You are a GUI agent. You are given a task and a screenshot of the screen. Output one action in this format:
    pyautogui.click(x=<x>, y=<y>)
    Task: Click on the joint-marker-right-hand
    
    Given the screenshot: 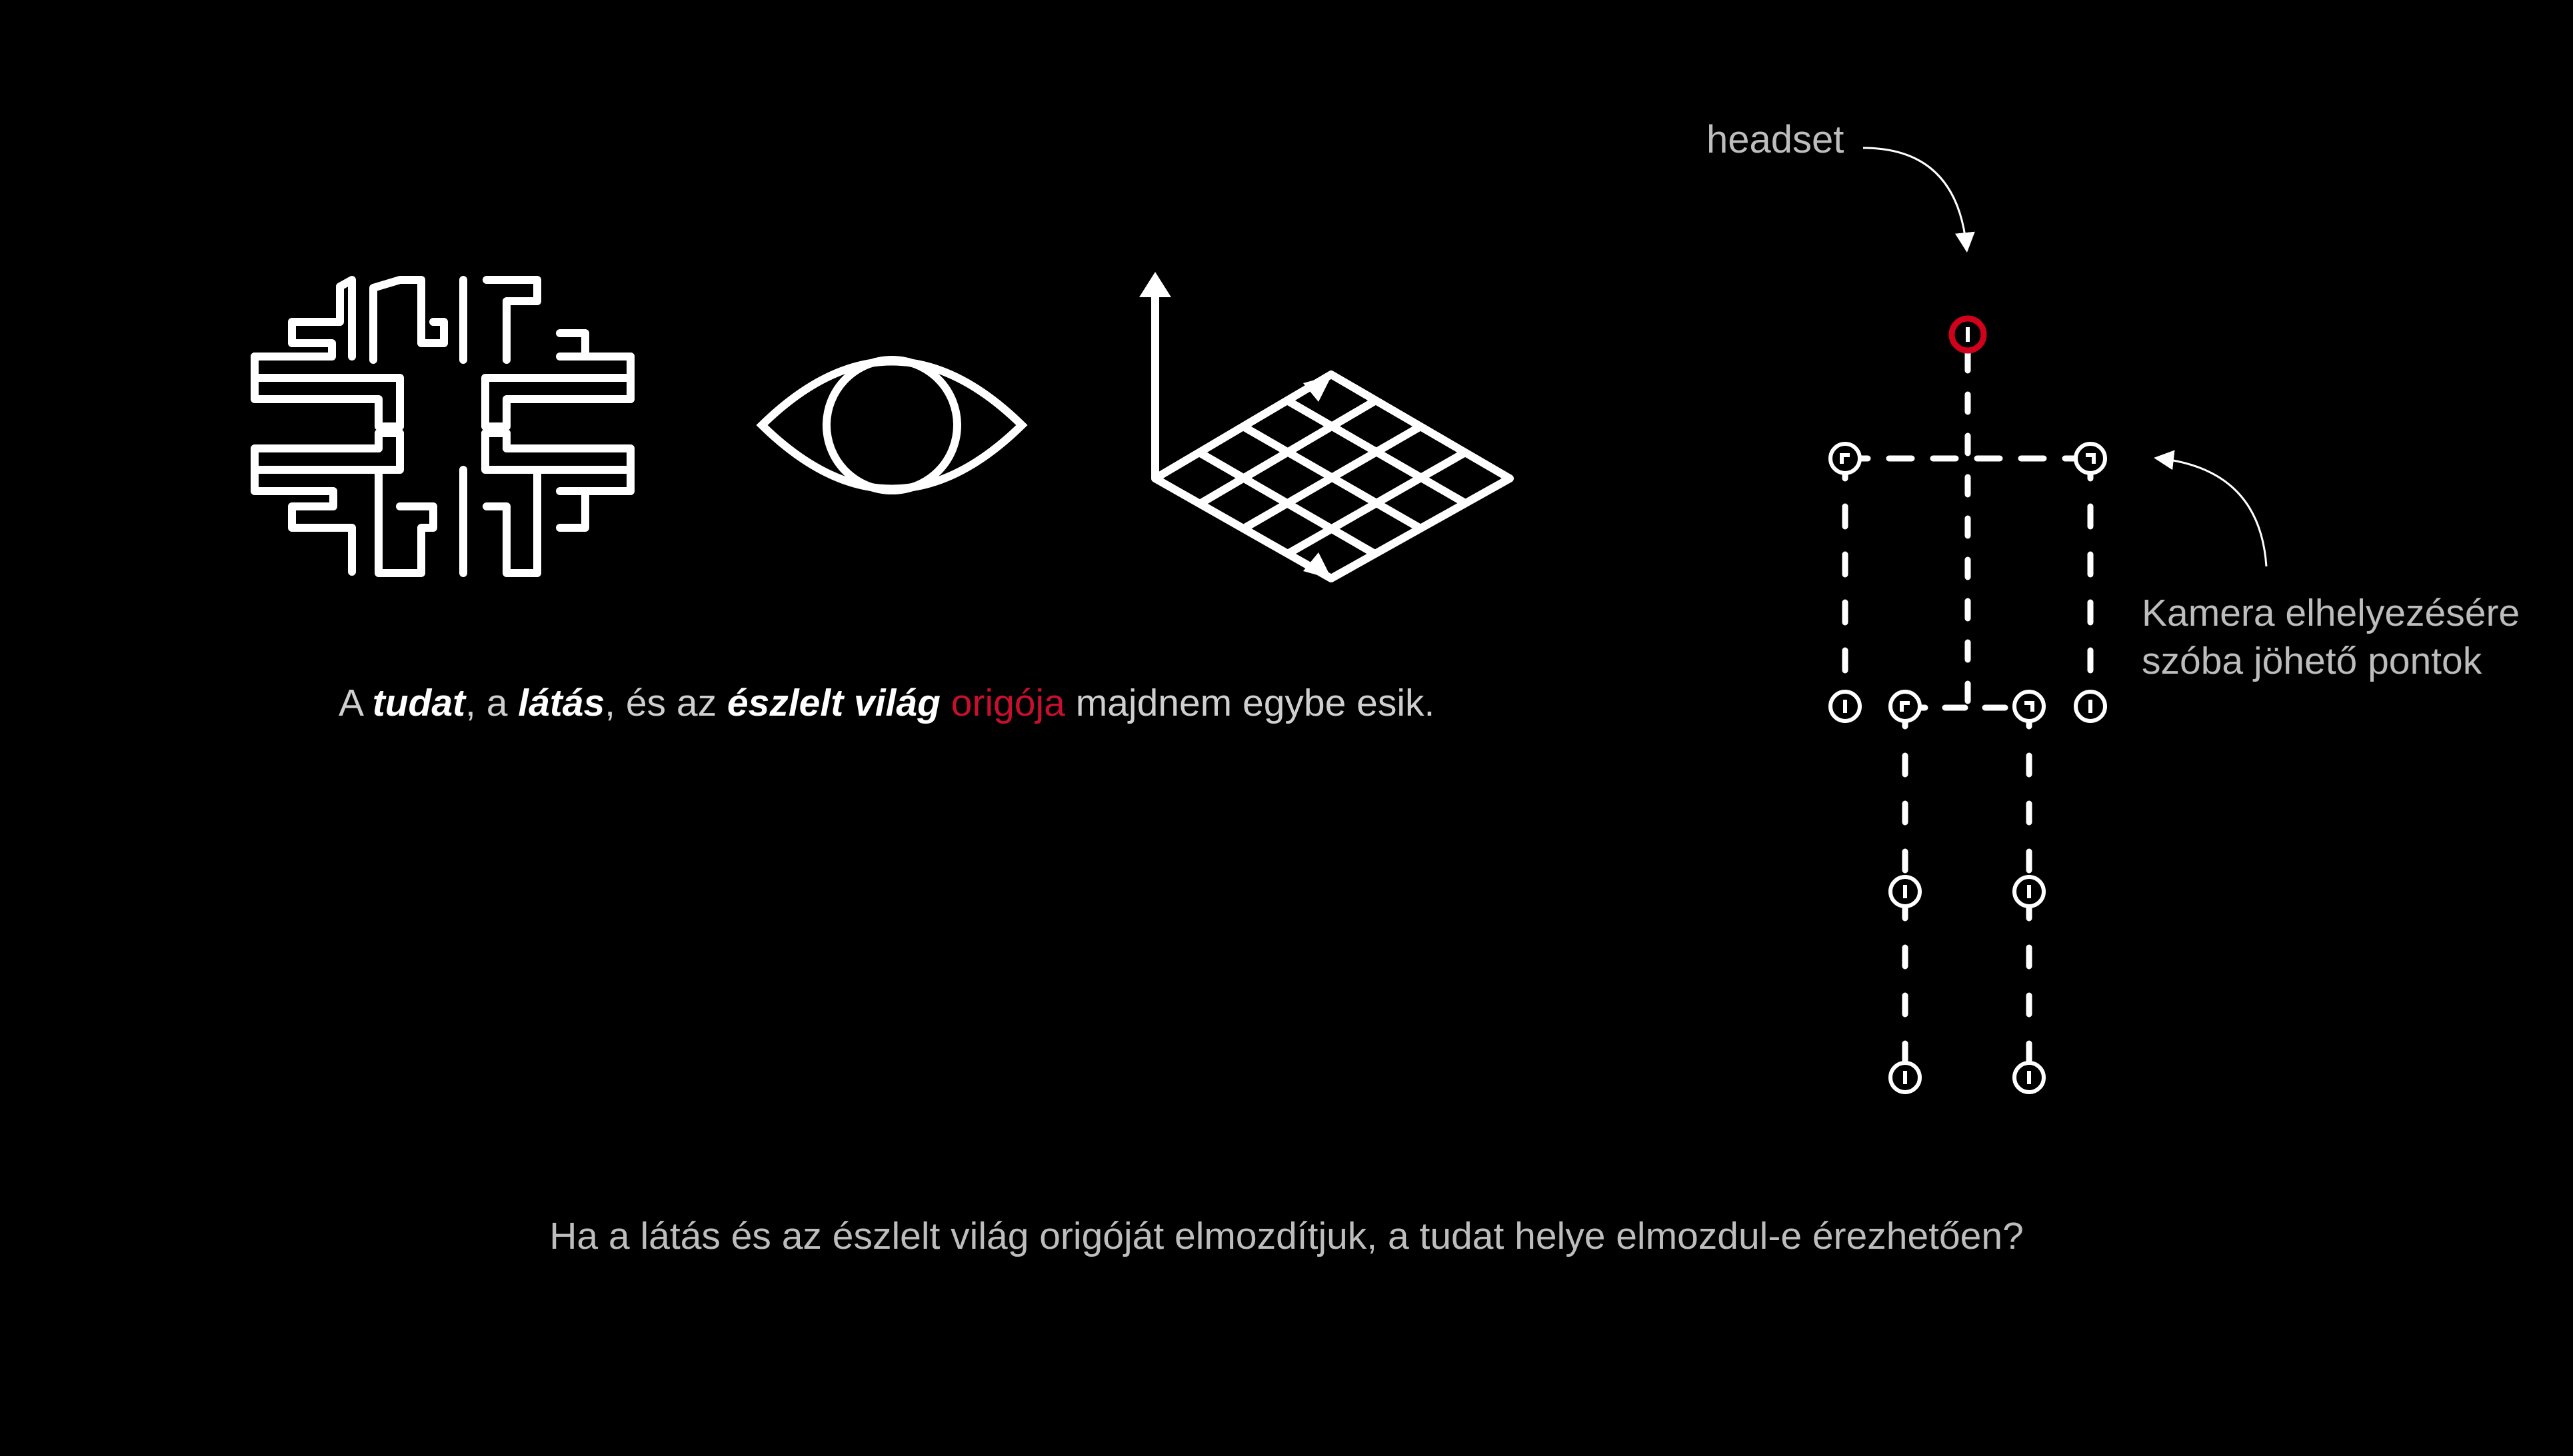 What is the action you would take?
    pyautogui.click(x=2090, y=706)
    